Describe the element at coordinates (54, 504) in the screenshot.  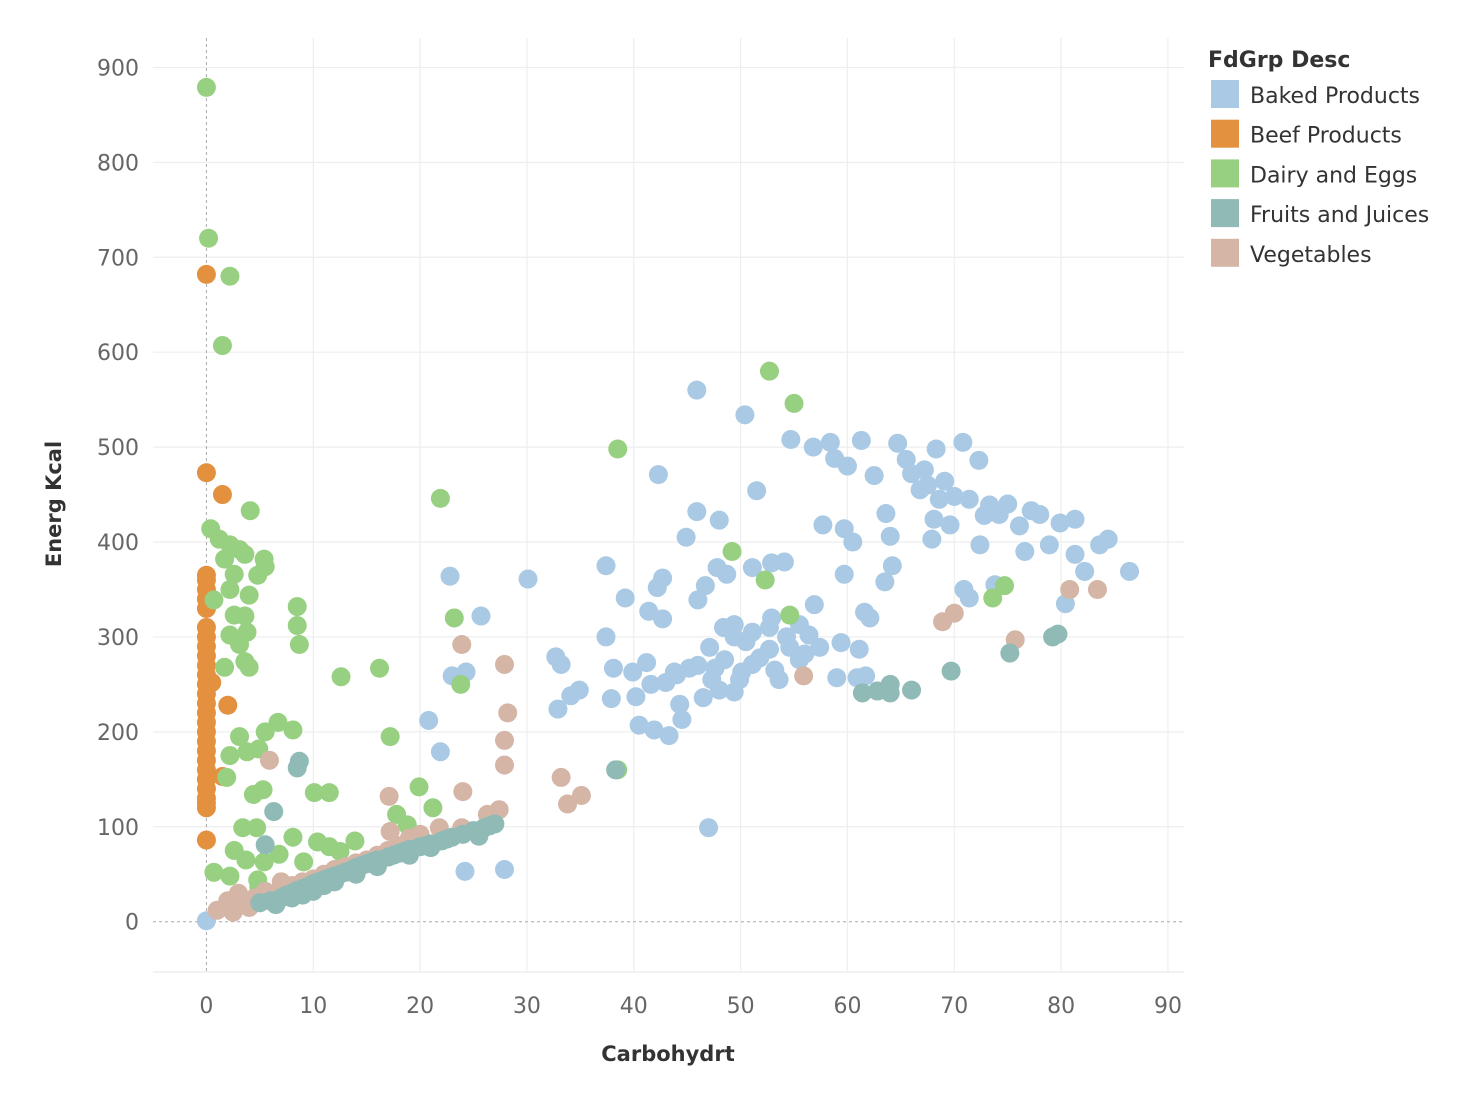
I see `y-axis-title: Energ Kcal` at that location.